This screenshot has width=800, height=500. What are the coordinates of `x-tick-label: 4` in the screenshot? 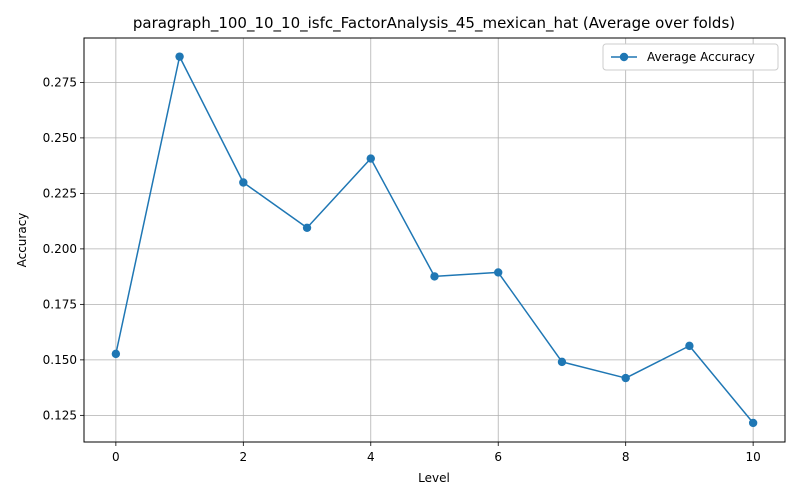 It's located at (371, 457).